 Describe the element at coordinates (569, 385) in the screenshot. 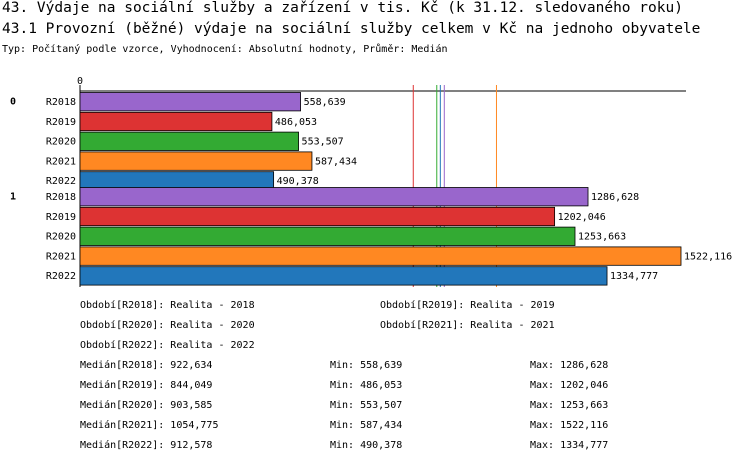

I see `max-r2019: Max: 1202,046` at that location.